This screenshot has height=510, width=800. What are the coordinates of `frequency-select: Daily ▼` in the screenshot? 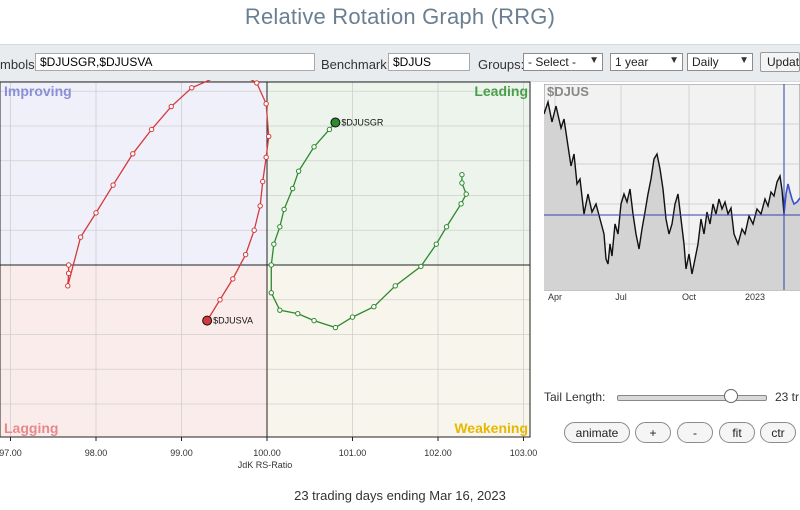 It's located at (720, 62).